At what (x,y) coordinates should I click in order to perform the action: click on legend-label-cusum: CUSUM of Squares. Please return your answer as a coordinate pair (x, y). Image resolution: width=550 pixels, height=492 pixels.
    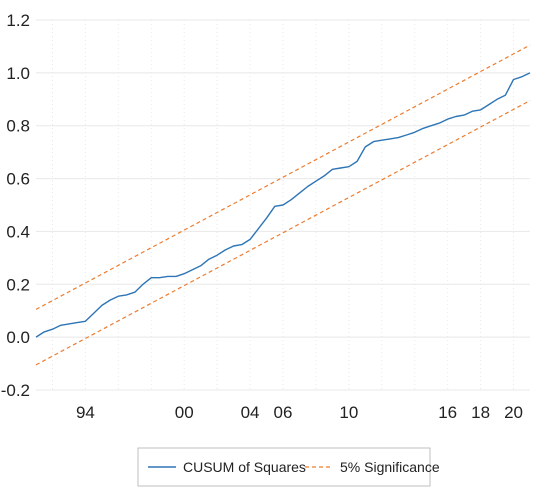
    Looking at the image, I should click on (244, 467).